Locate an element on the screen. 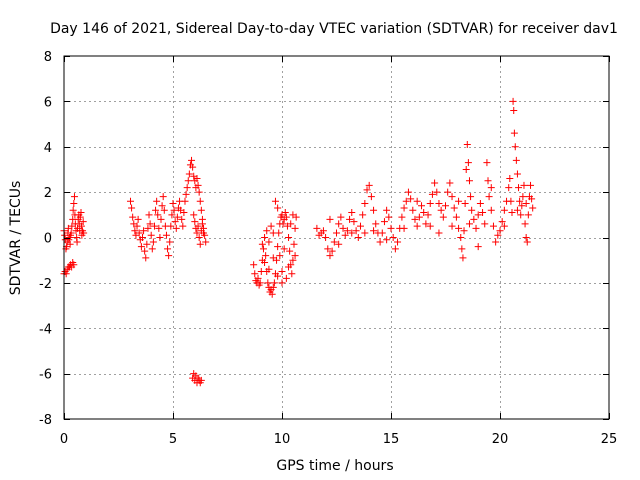 The height and width of the screenshot is (480, 640). x-tick-label: 15 is located at coordinates (391, 439).